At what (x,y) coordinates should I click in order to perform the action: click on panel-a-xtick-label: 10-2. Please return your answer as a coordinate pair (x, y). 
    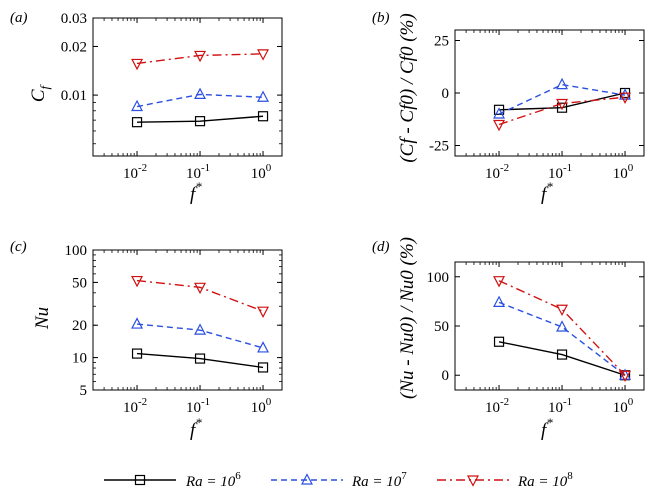
    Looking at the image, I should click on (135, 172).